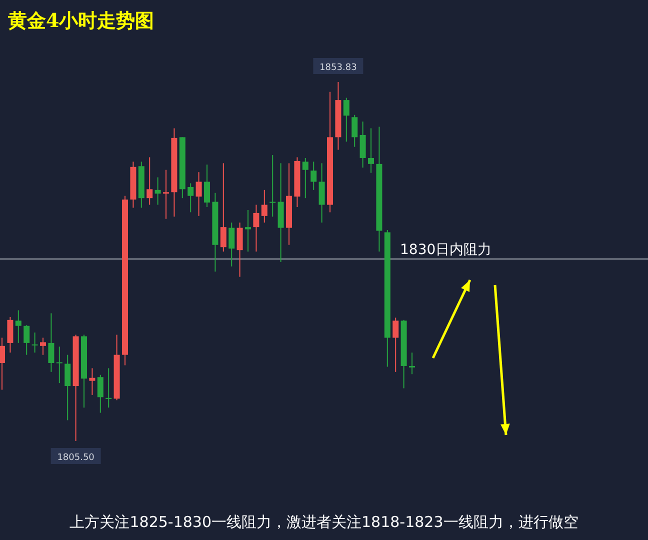 The height and width of the screenshot is (540, 648). I want to click on chart-title: 黄金4小时走势图, so click(80, 21).